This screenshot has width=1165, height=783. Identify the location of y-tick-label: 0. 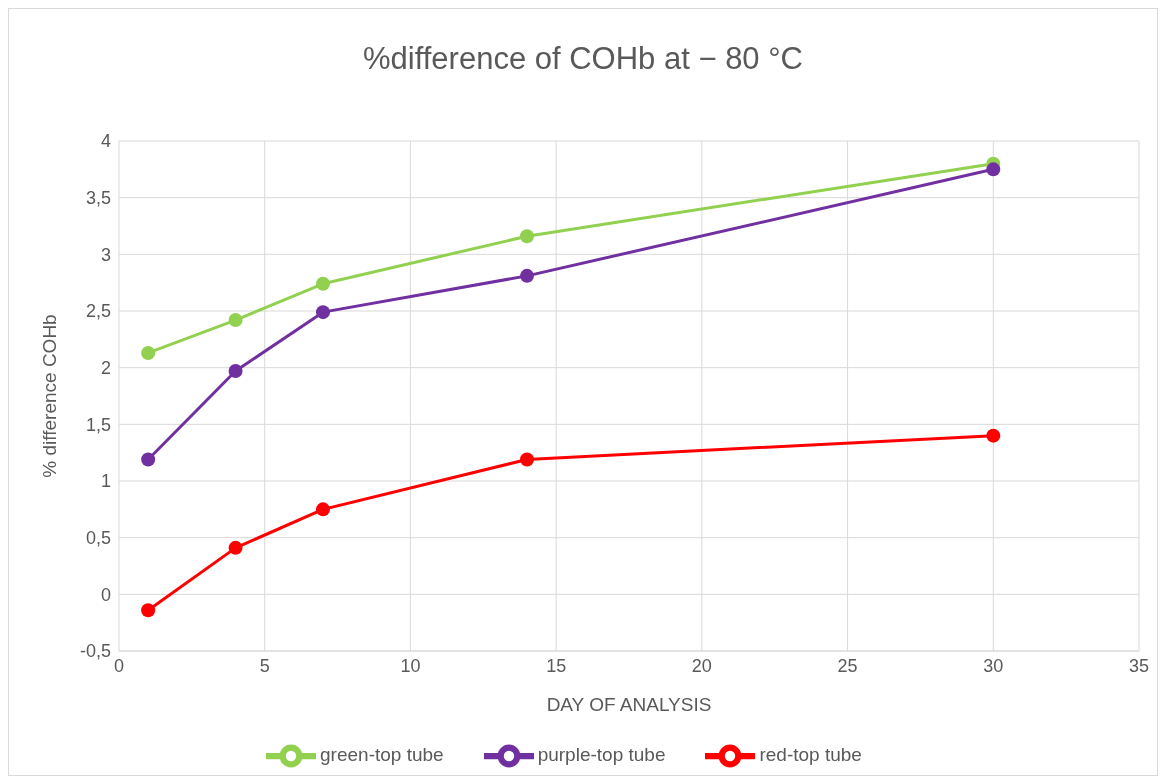
(105, 594).